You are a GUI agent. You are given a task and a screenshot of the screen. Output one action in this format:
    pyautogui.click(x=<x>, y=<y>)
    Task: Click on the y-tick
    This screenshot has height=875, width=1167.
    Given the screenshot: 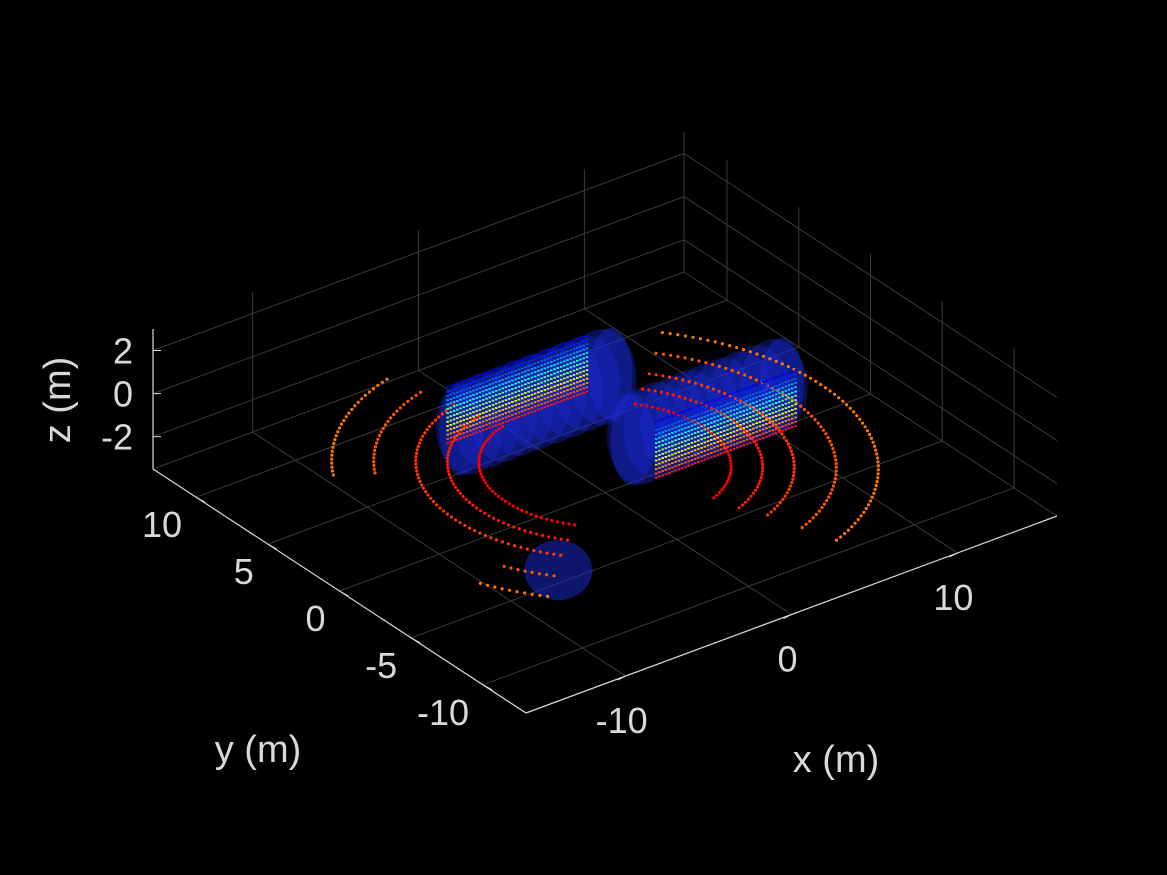 What is the action you would take?
    pyautogui.click(x=487, y=687)
    